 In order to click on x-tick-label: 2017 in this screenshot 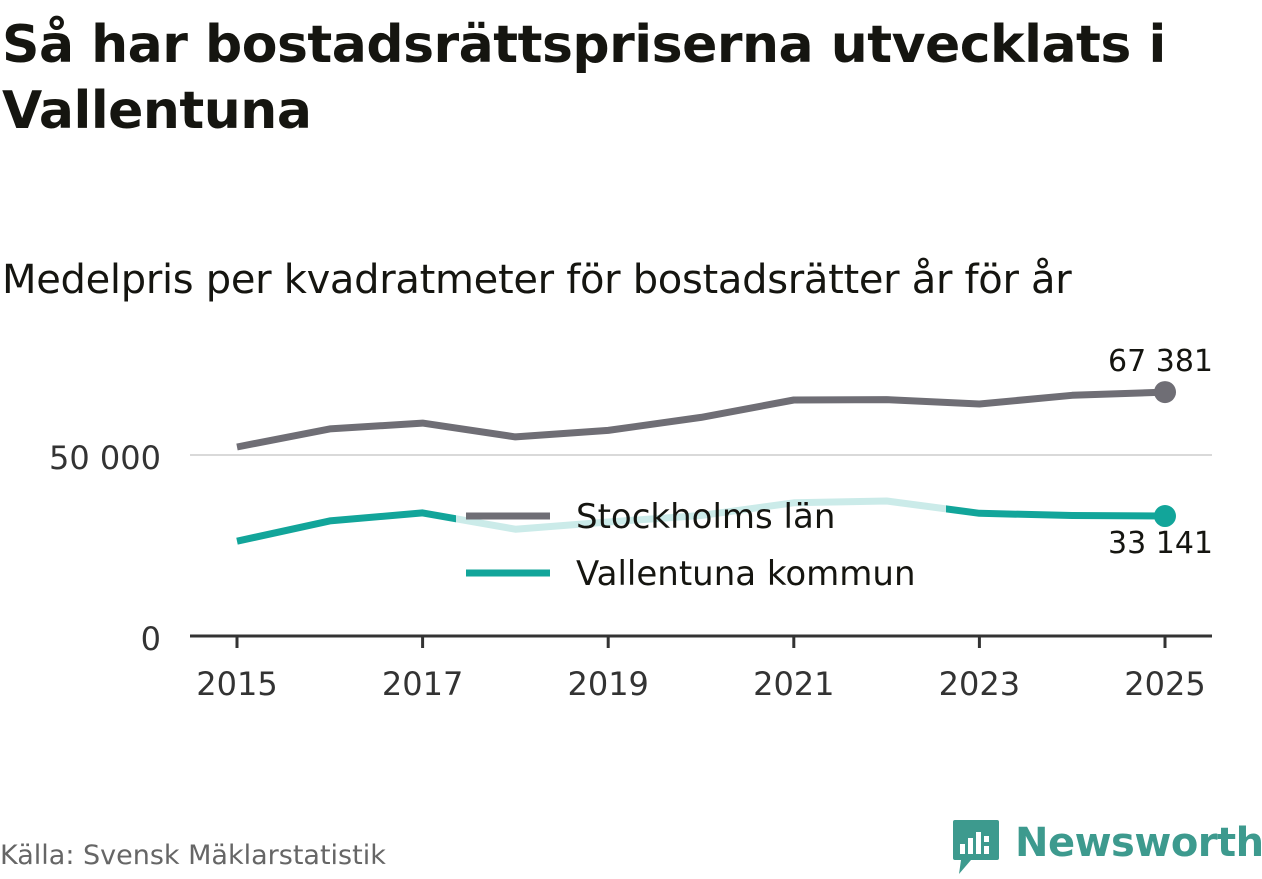, I will do `click(422, 684)`.